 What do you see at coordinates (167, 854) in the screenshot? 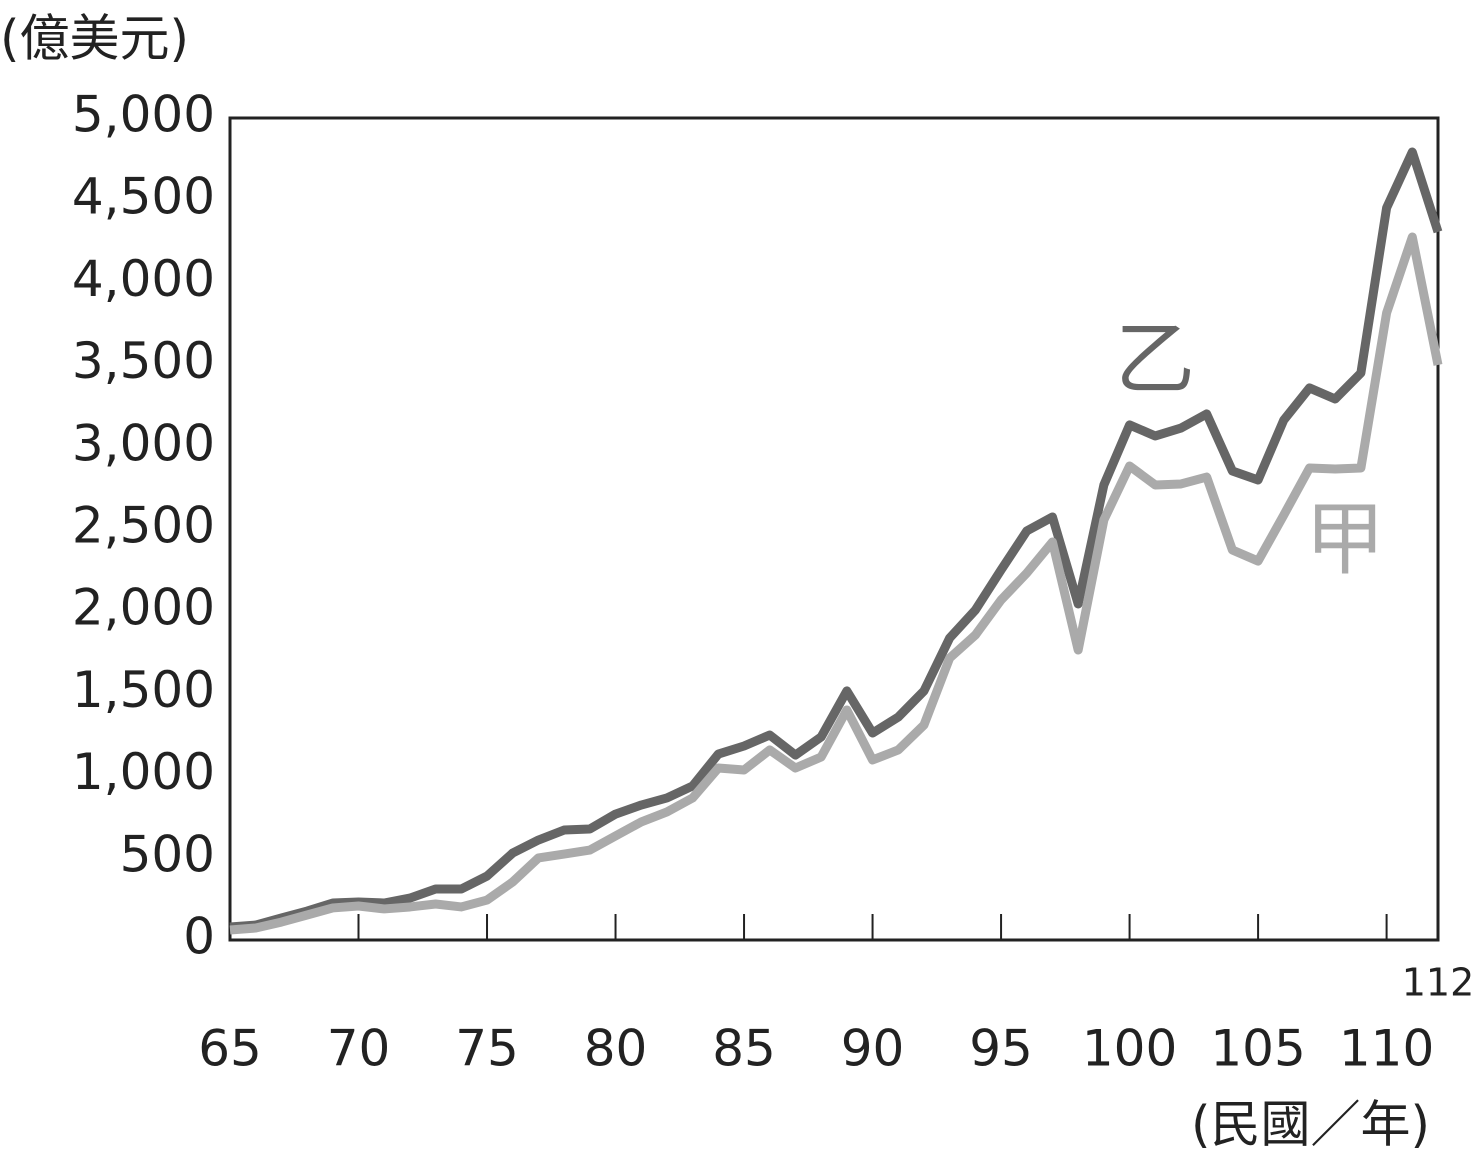
I see `y-tick-label: 500` at bounding box center [167, 854].